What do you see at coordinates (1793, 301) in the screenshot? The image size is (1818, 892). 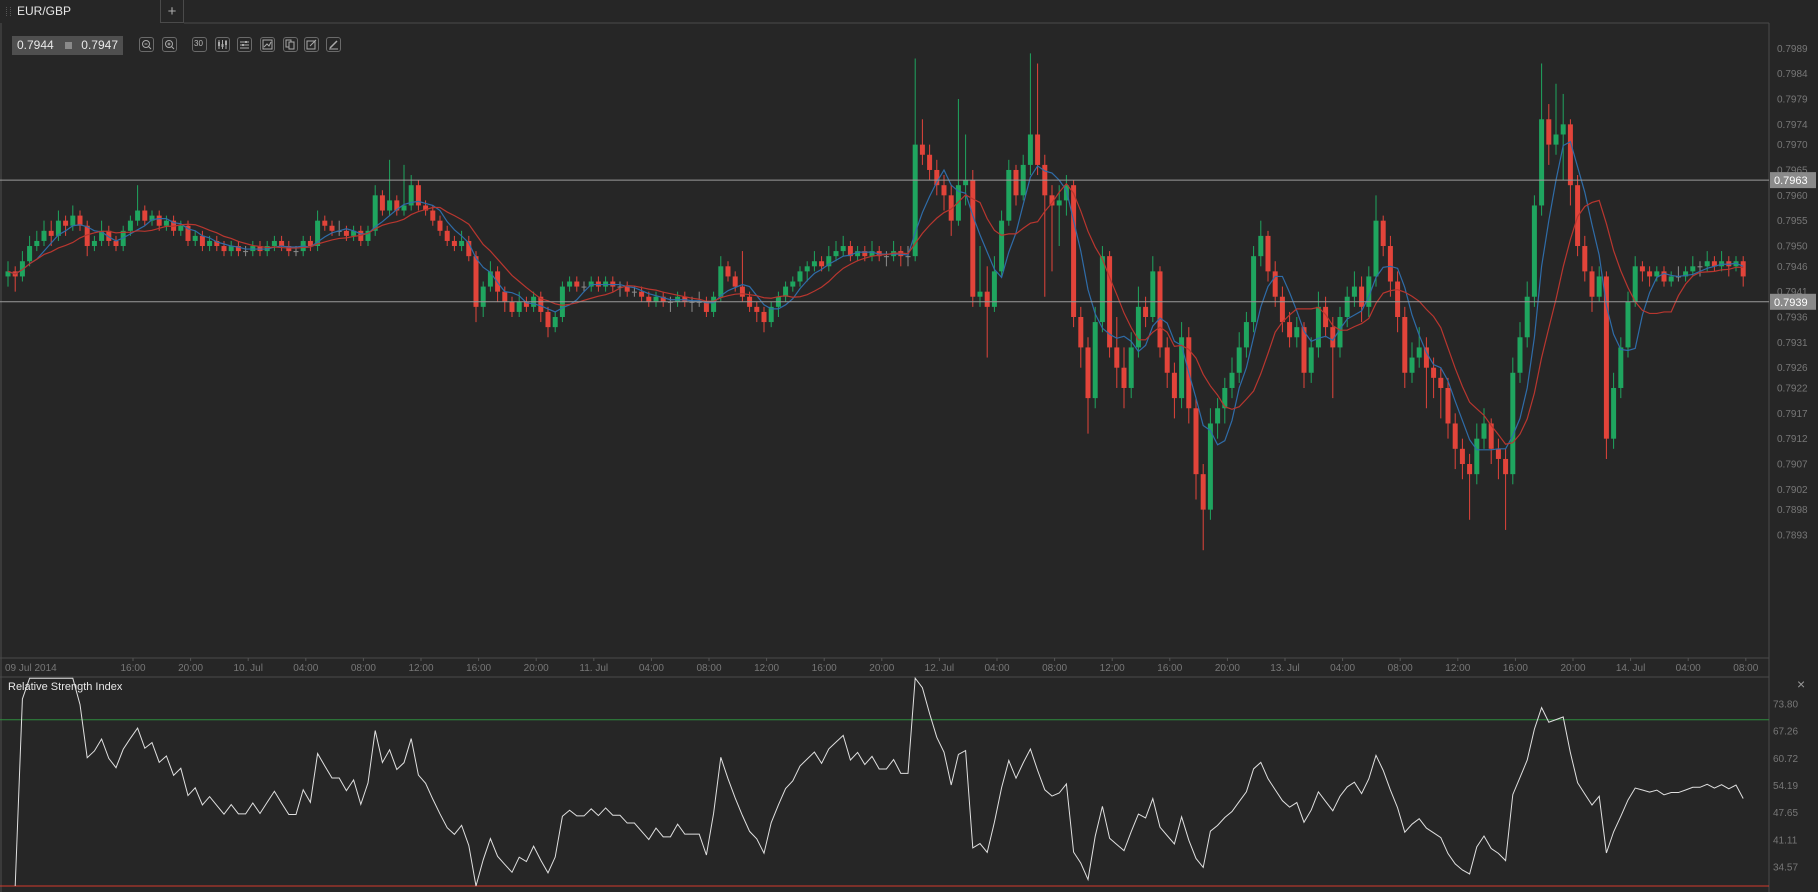 I see `price-line-badge` at bounding box center [1793, 301].